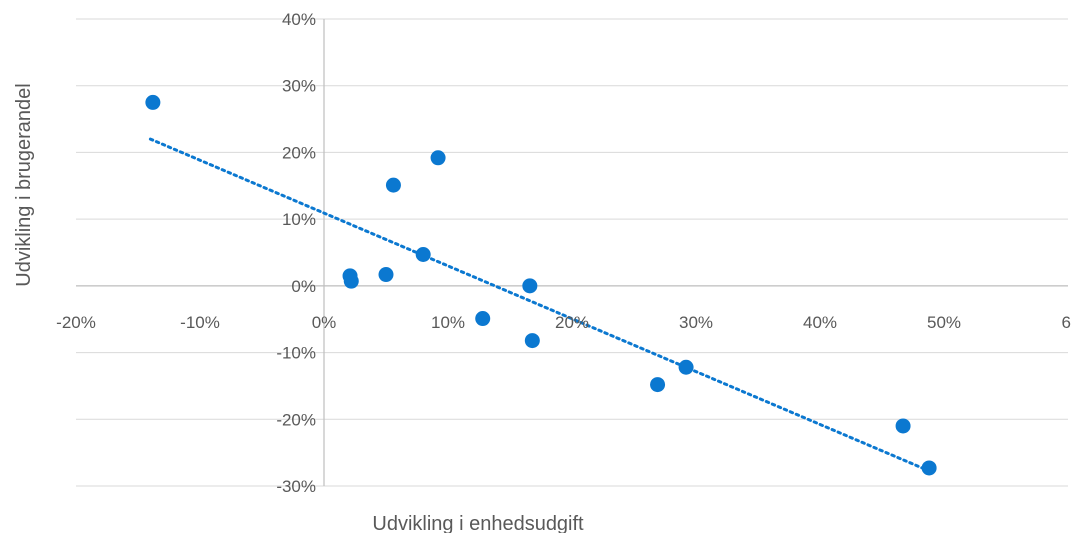 Image resolution: width=1076 pixels, height=533 pixels. I want to click on y-tick-label: -10%, so click(296, 353).